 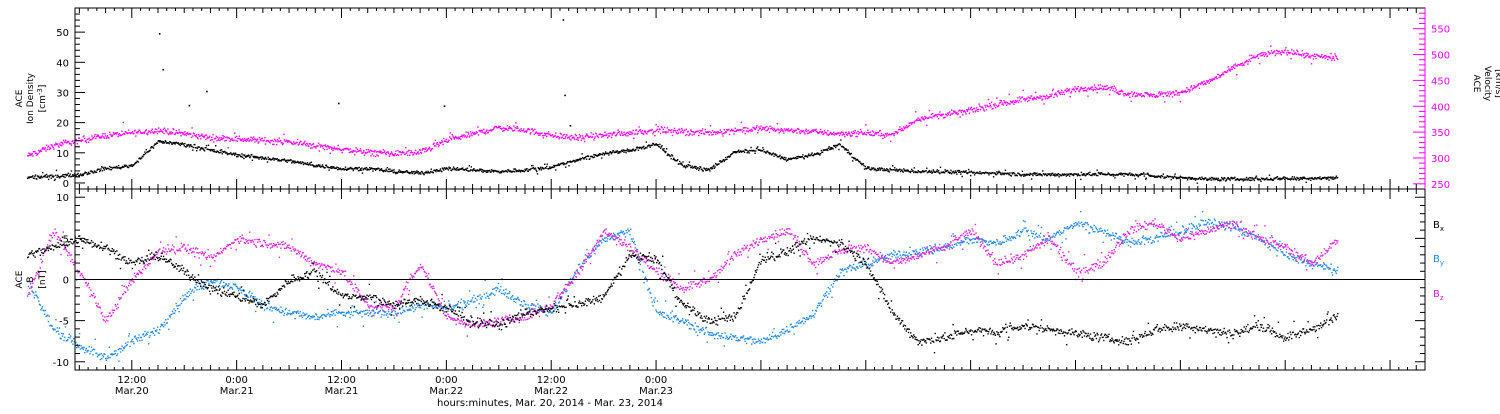 What do you see at coordinates (1291, 58) in the screenshot?
I see `velocity-point-1928` at bounding box center [1291, 58].